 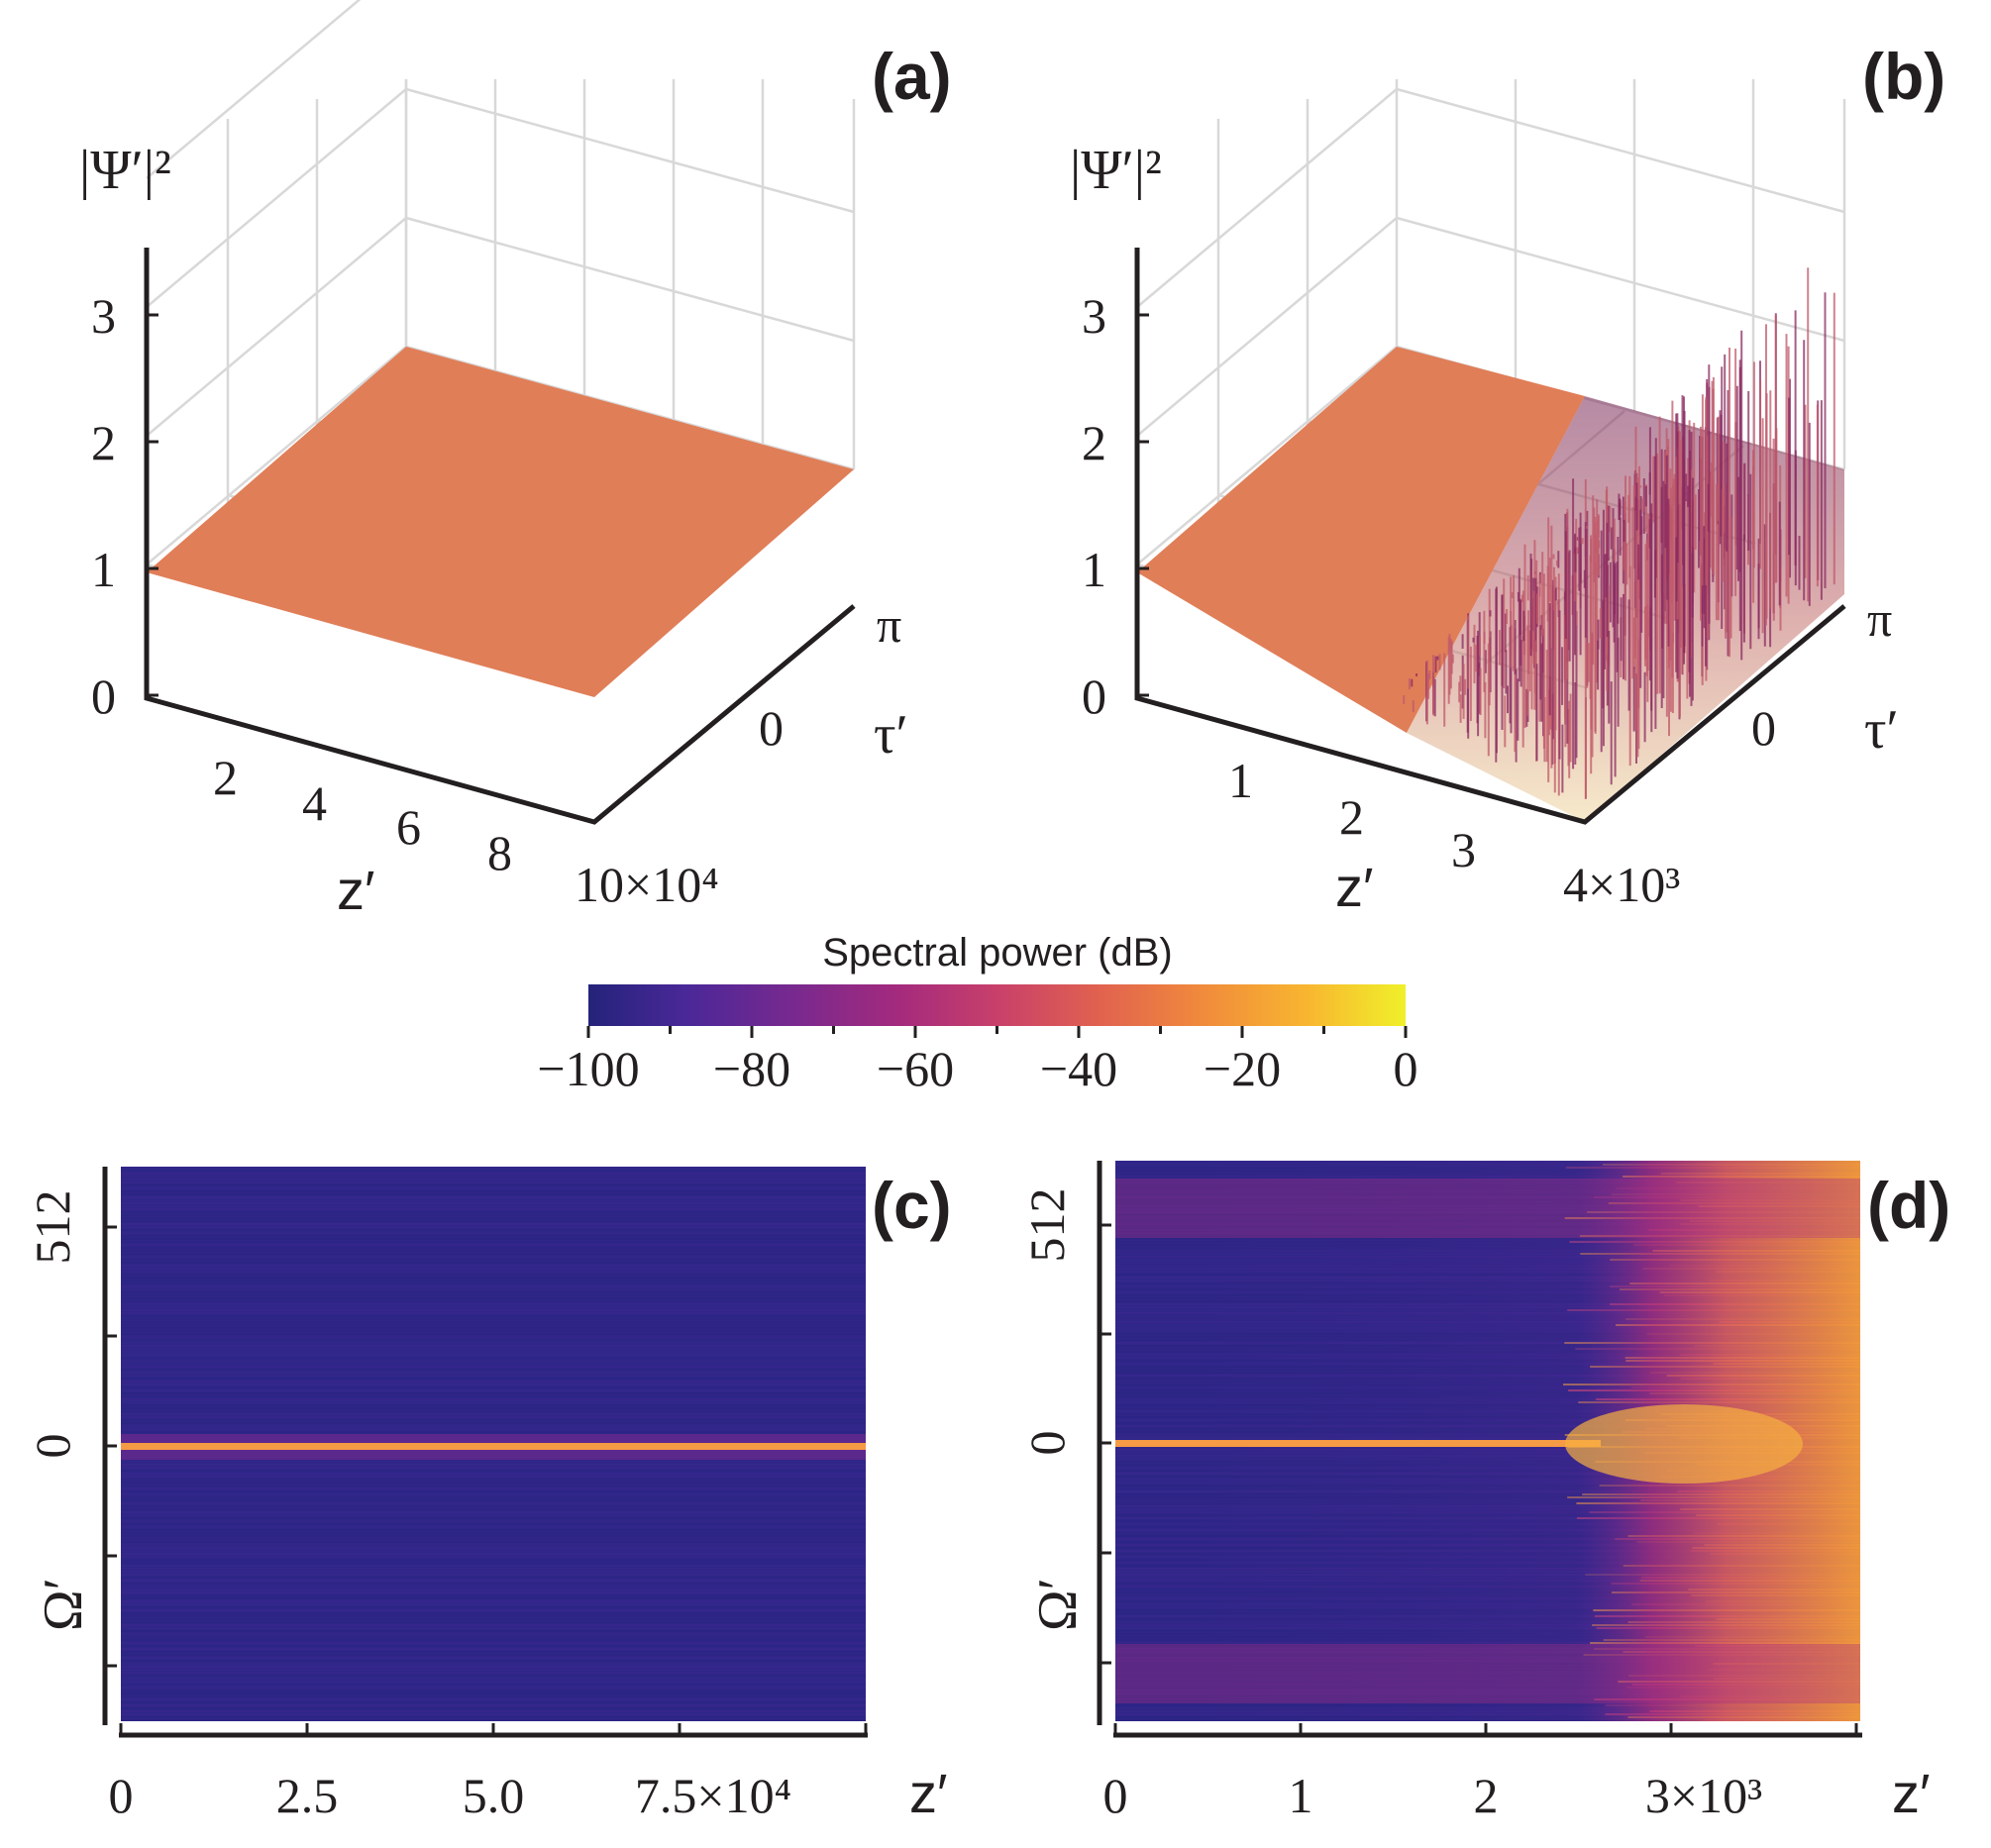 What do you see at coordinates (830, 676) in the screenshot?
I see `panel-a-y-ticks: 0 π` at bounding box center [830, 676].